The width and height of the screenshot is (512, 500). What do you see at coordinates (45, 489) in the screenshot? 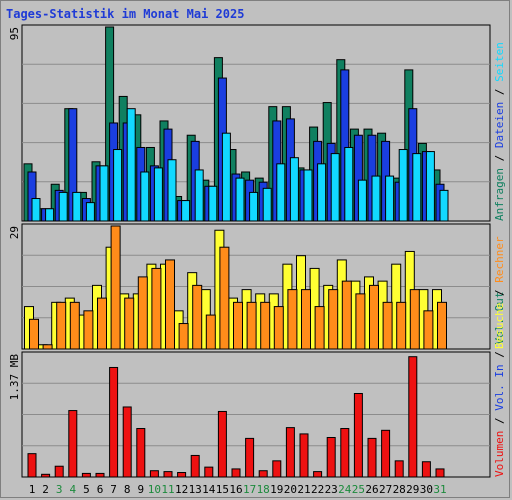
I see `x-tick-label-day-2: 2` at bounding box center [45, 489].